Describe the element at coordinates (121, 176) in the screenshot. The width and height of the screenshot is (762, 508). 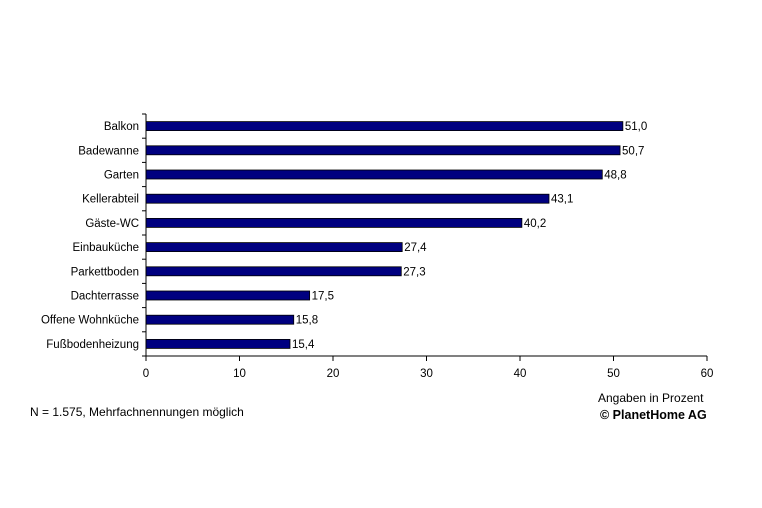
I see `category-label: Garten` at that location.